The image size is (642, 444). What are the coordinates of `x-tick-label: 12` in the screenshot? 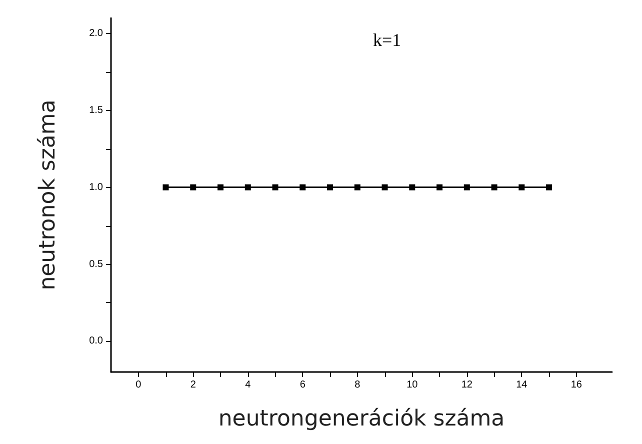 It's located at (467, 385).